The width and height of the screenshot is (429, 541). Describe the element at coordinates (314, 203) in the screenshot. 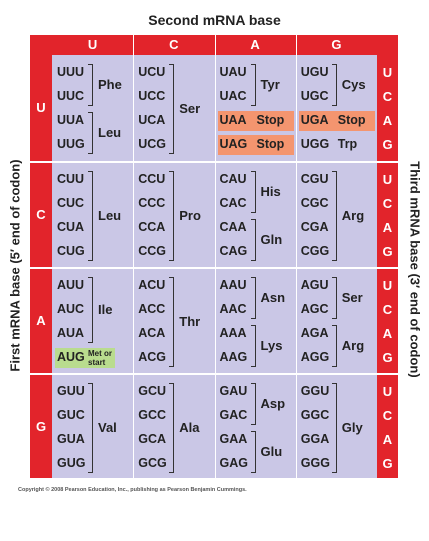

I see `codon: CGC` at that location.